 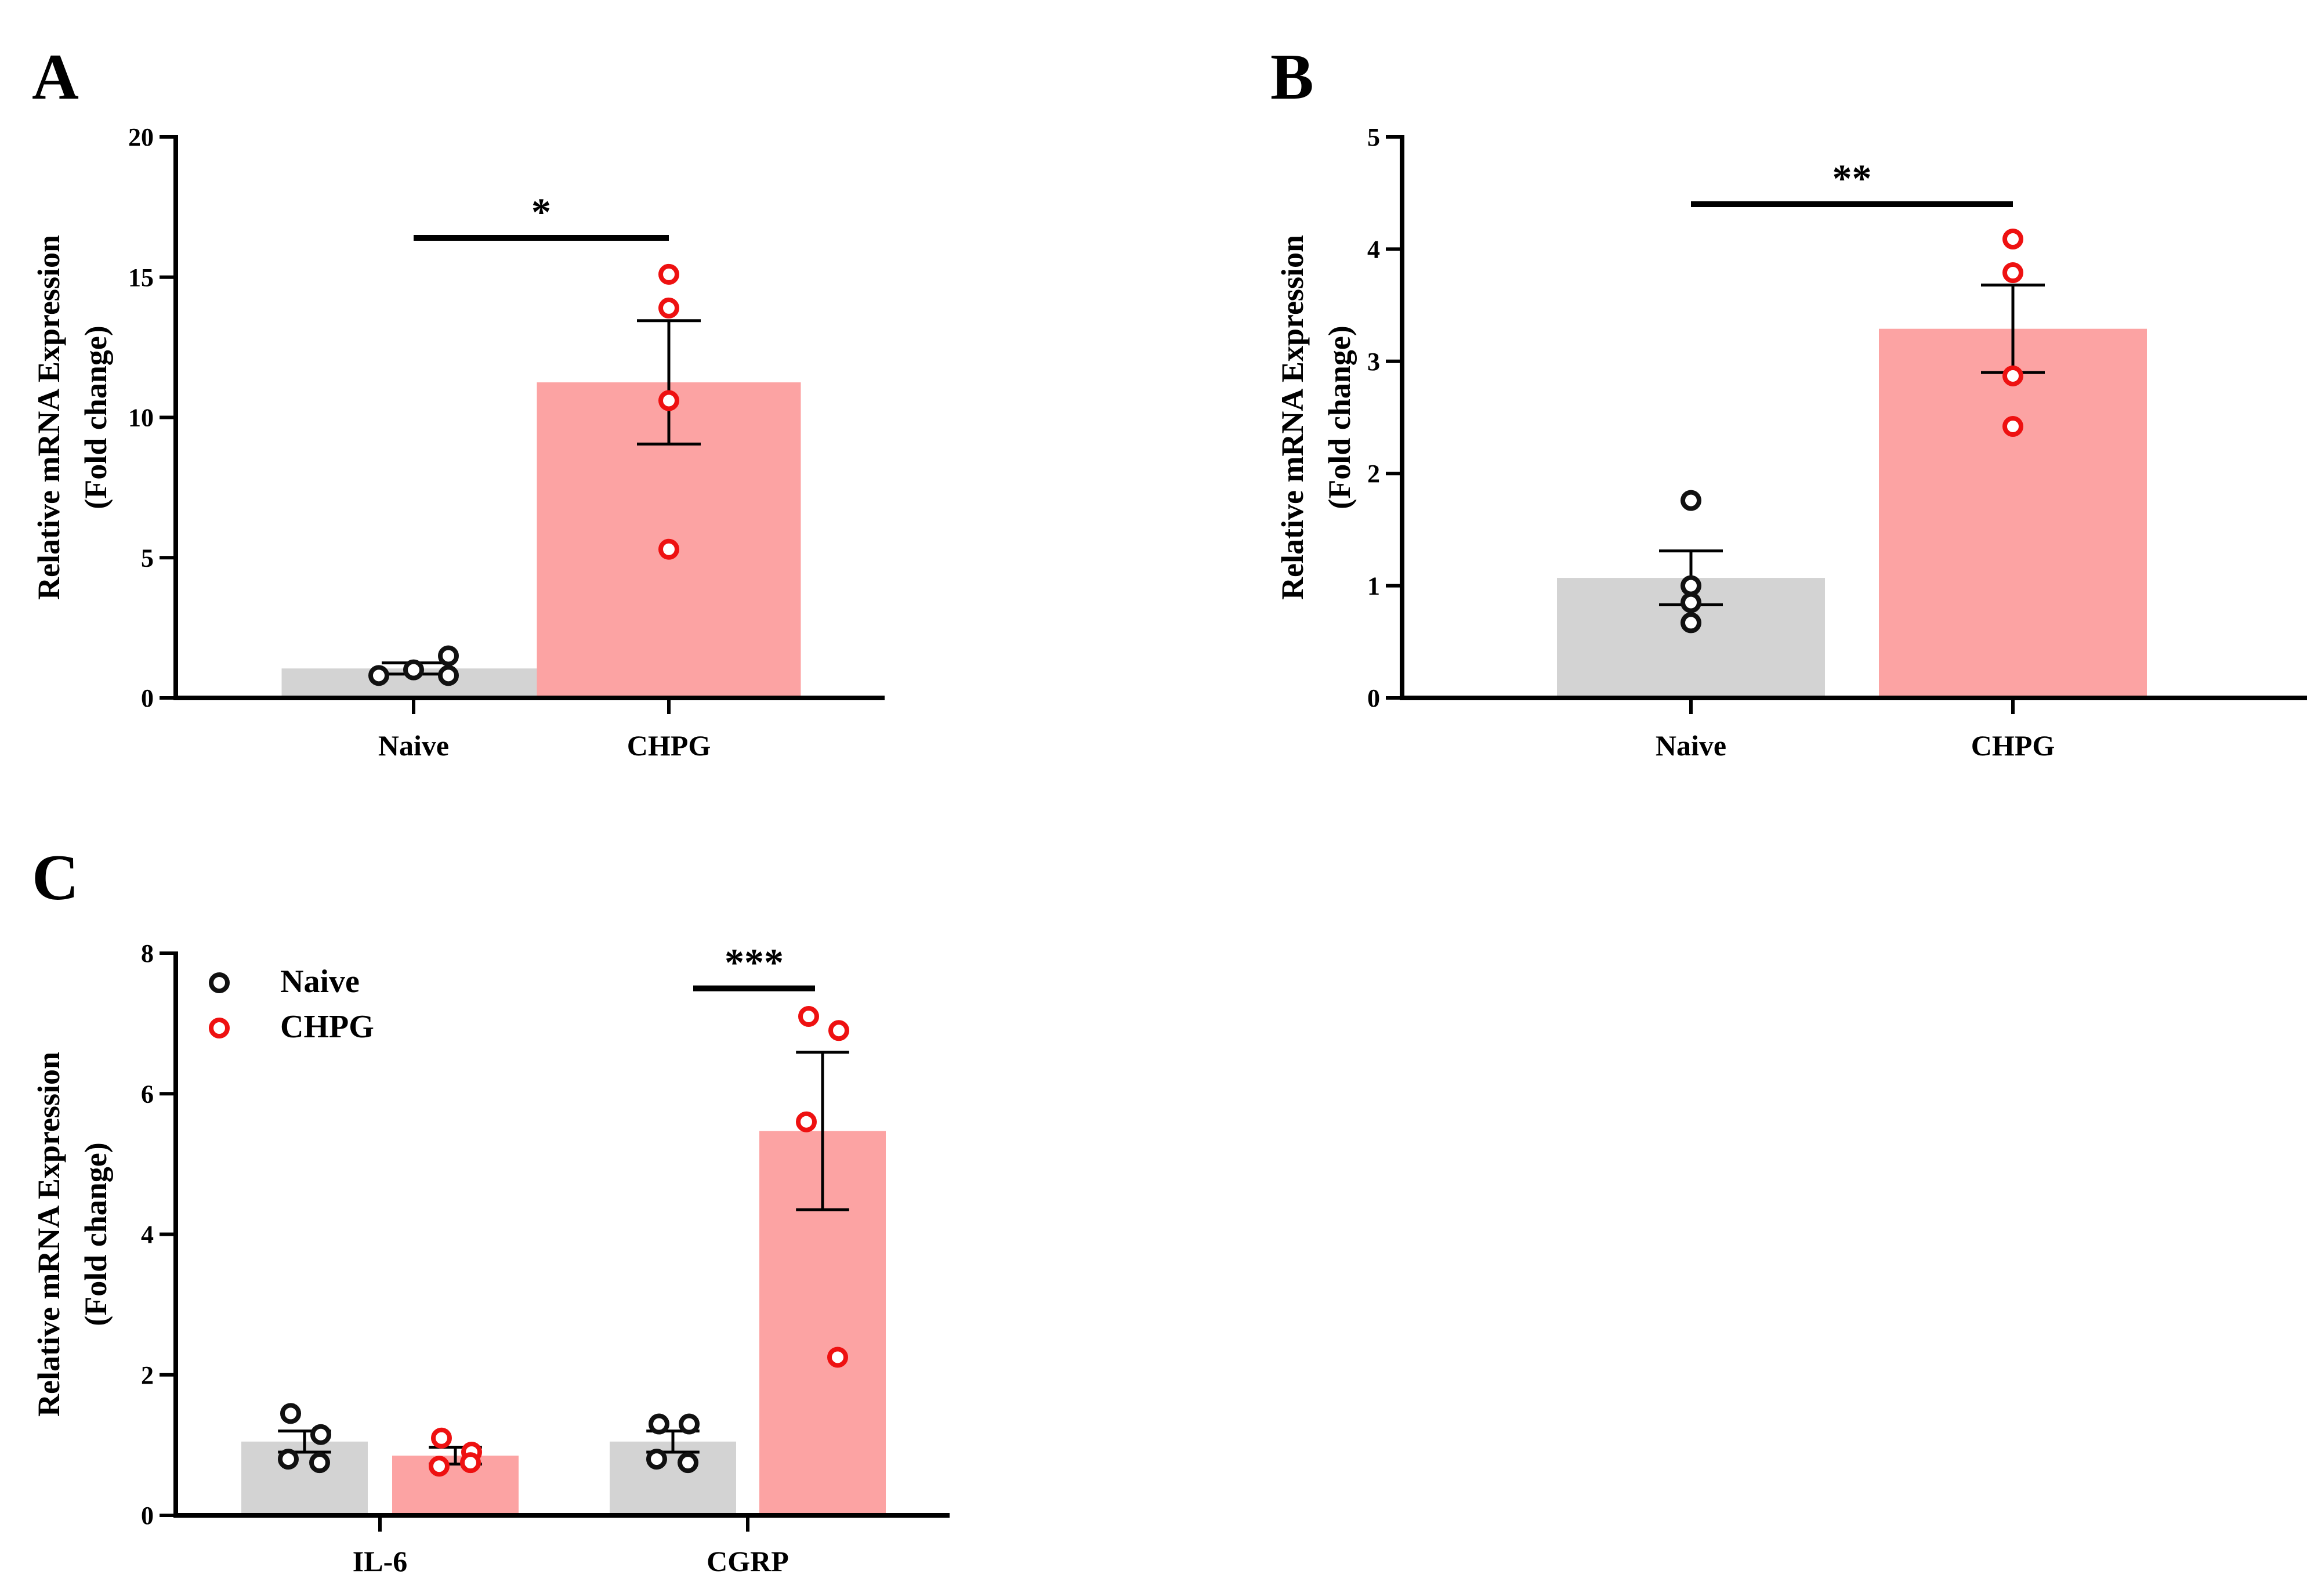 I want to click on bar-naive-il6, so click(x=304, y=1478).